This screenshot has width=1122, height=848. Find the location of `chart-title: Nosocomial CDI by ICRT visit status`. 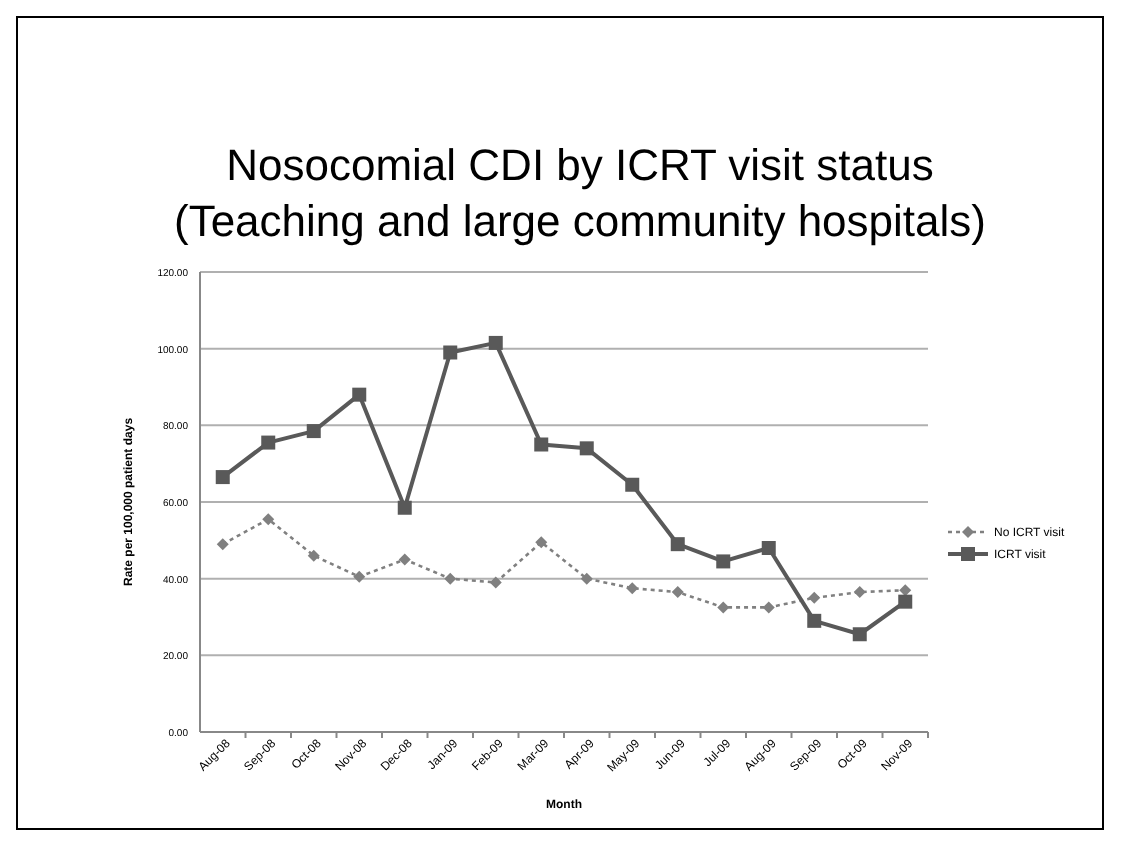

chart-title: Nosocomial CDI by ICRT visit status is located at coordinates (580, 165).